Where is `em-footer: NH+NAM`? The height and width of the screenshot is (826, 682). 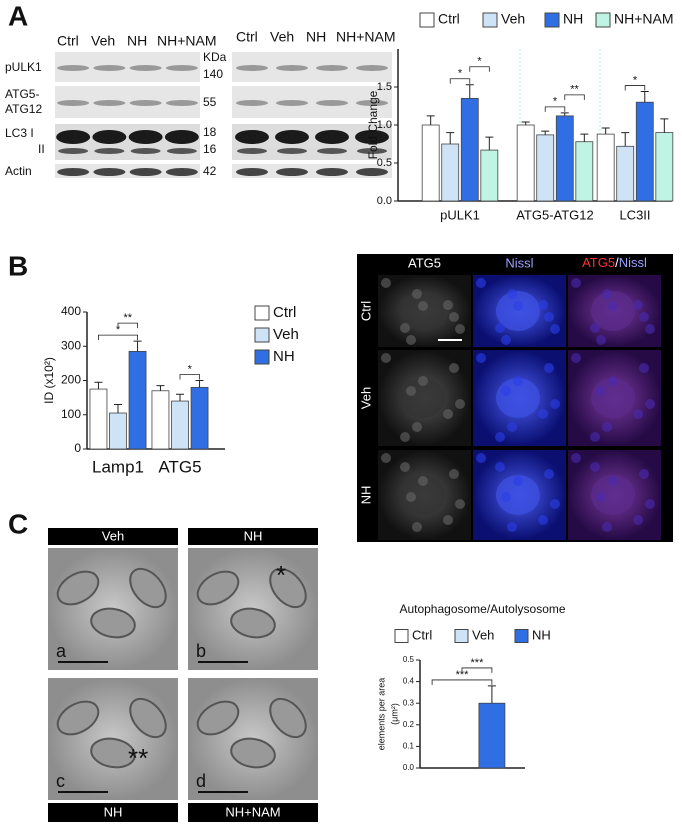
em-footer: NH+NAM is located at coordinates (252, 811).